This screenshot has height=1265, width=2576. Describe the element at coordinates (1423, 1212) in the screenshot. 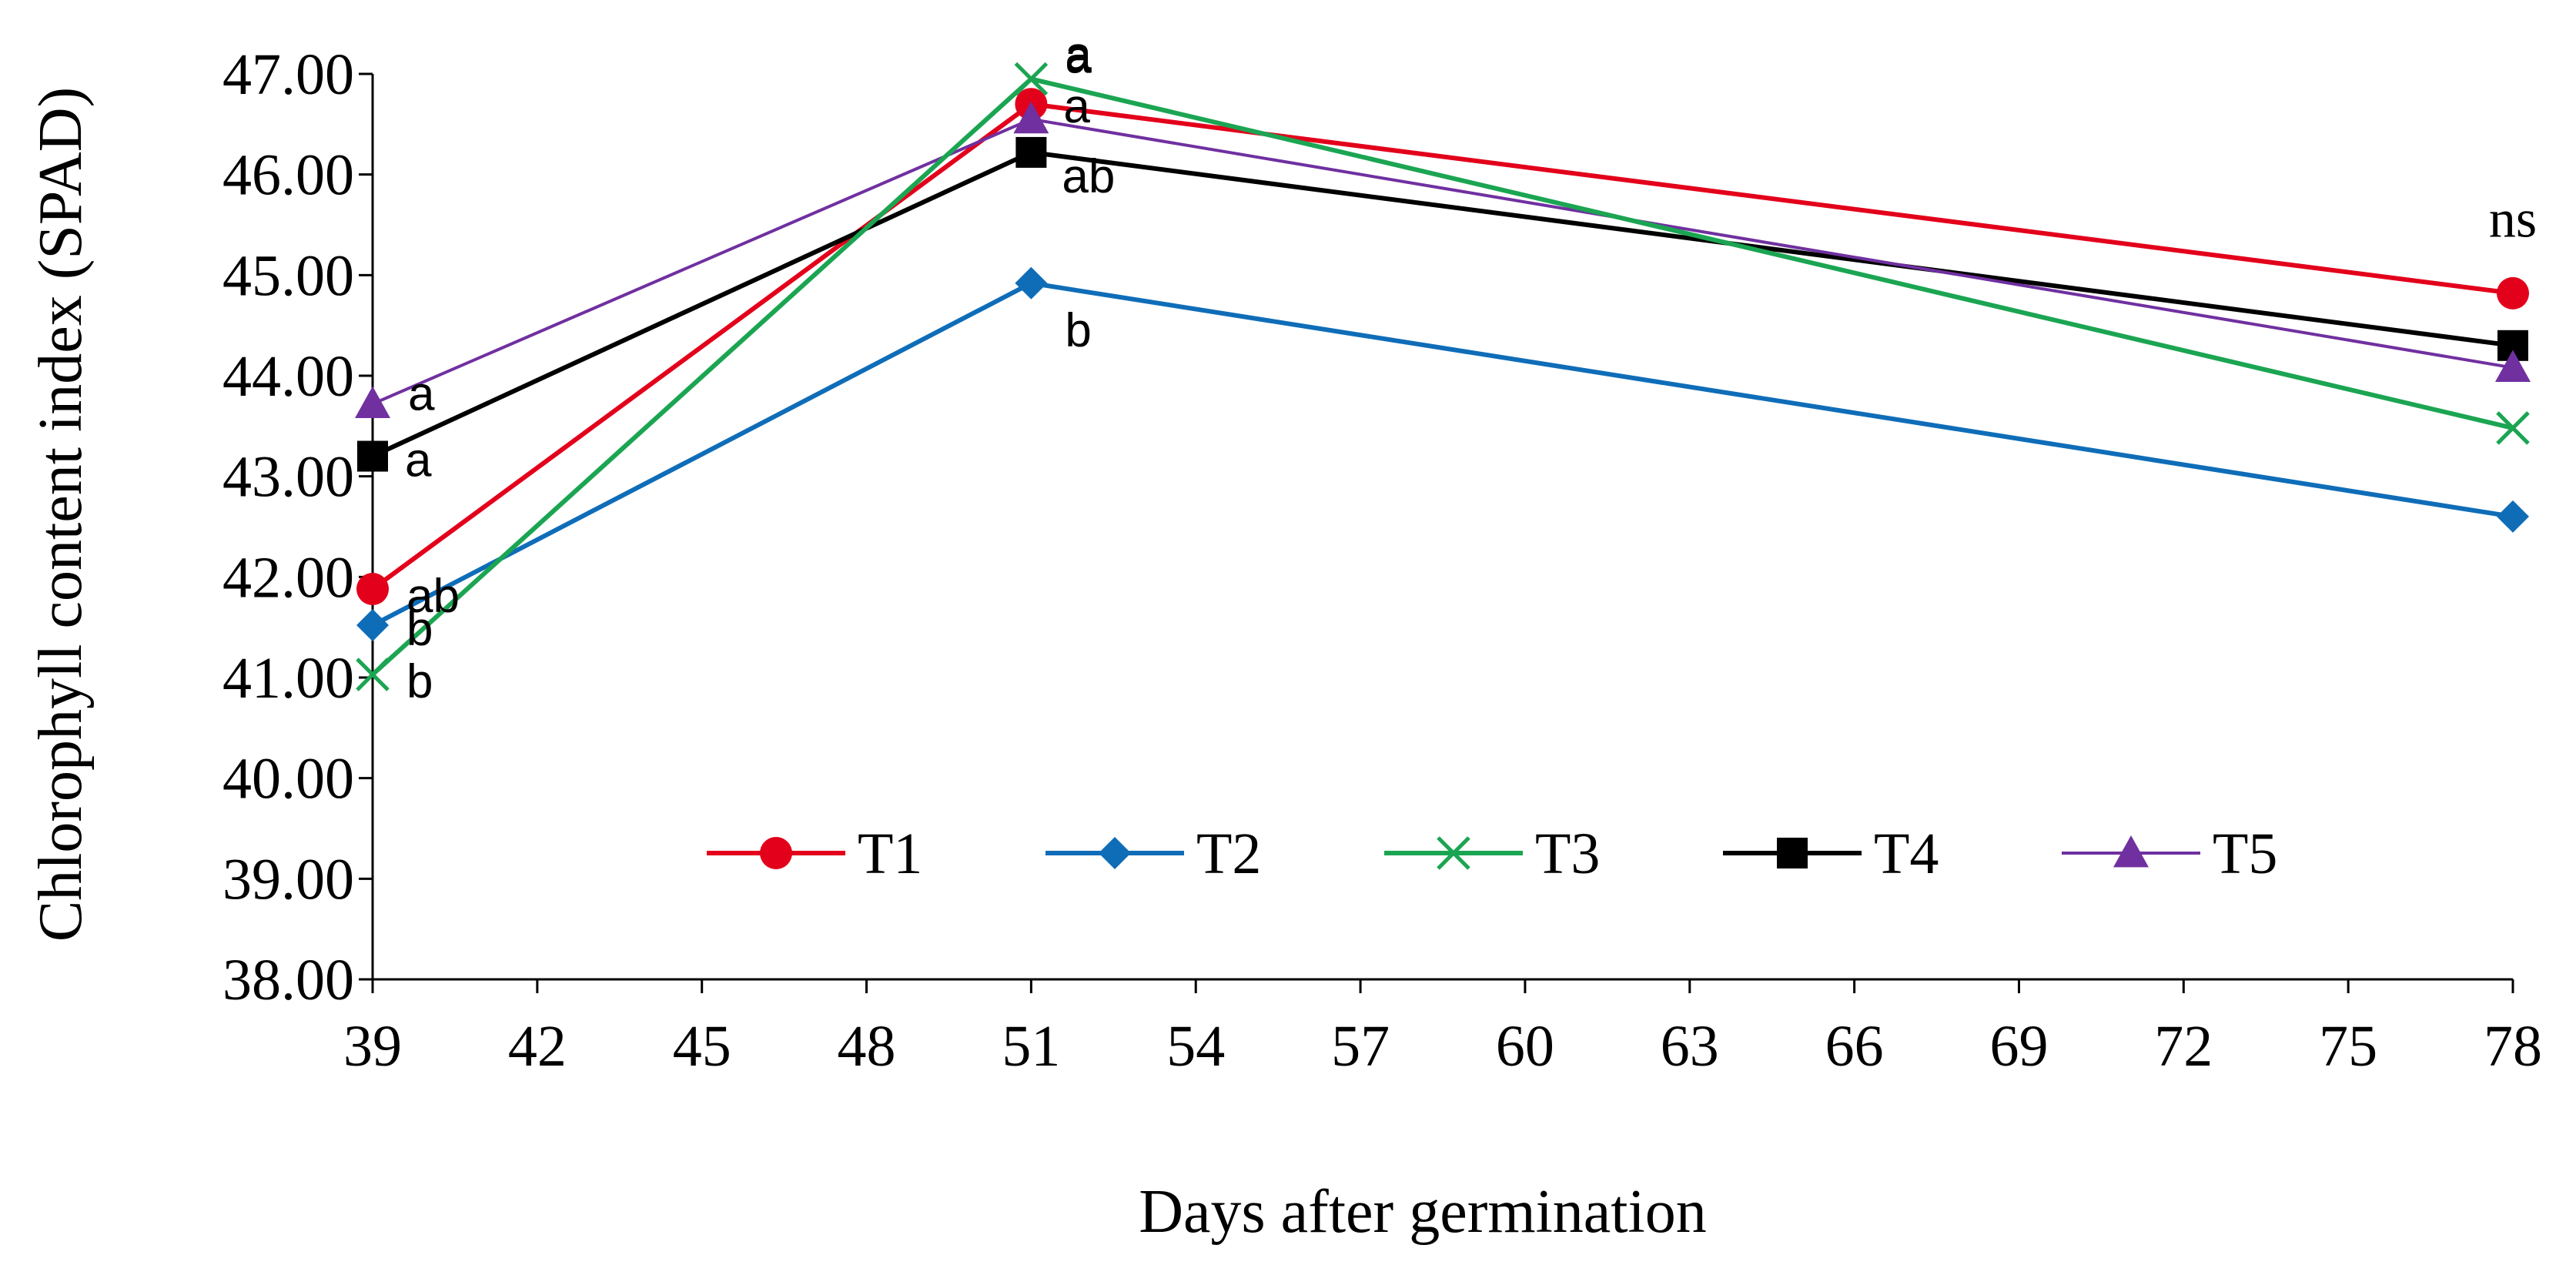

I see `x-axis-title: Days after germination` at that location.